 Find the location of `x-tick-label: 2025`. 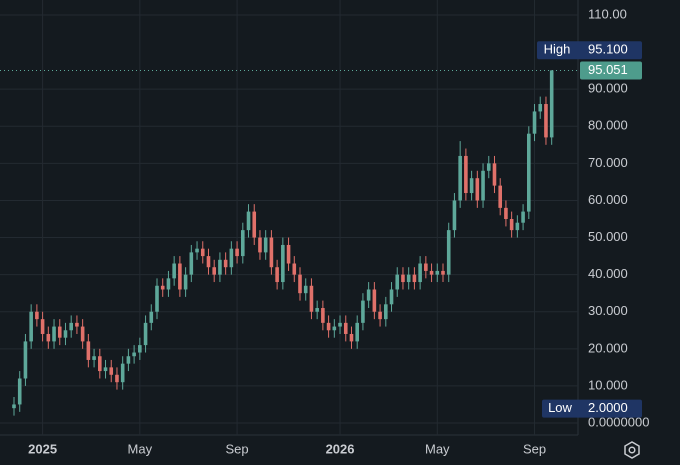

x-tick-label: 2025 is located at coordinates (42, 448).